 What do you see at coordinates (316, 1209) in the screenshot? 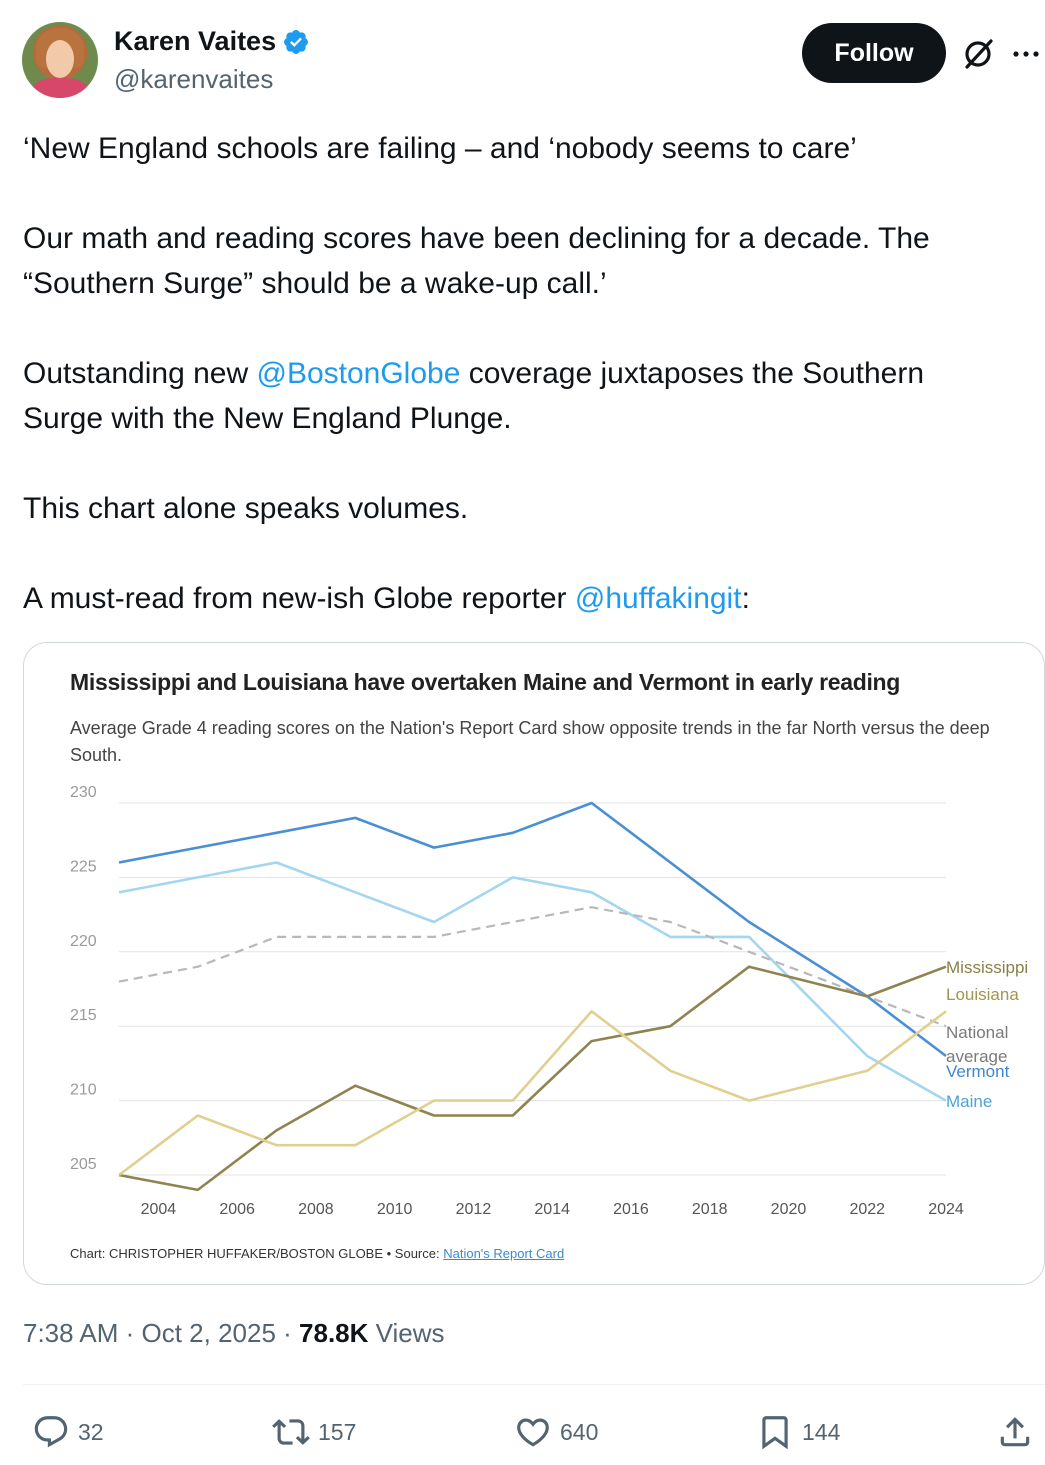
I see `x-tick-label: 2008` at bounding box center [316, 1209].